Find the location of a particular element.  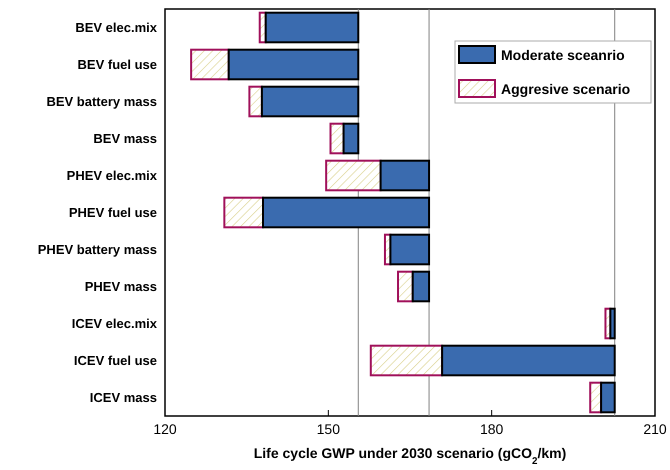

legend-label: Aggresive scenario is located at coordinates (565, 88).